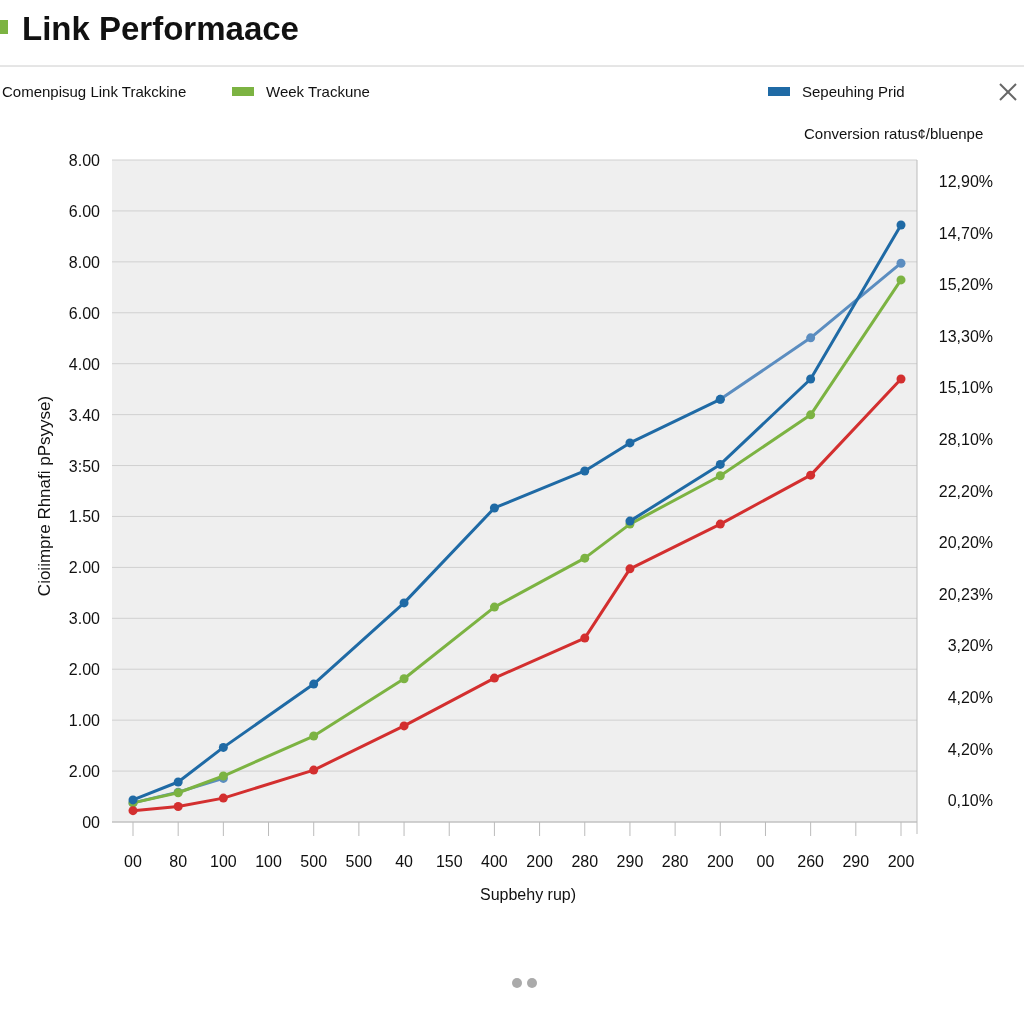 The width and height of the screenshot is (1024, 1024). What do you see at coordinates (84, 415) in the screenshot?
I see `text: 3.40` at bounding box center [84, 415].